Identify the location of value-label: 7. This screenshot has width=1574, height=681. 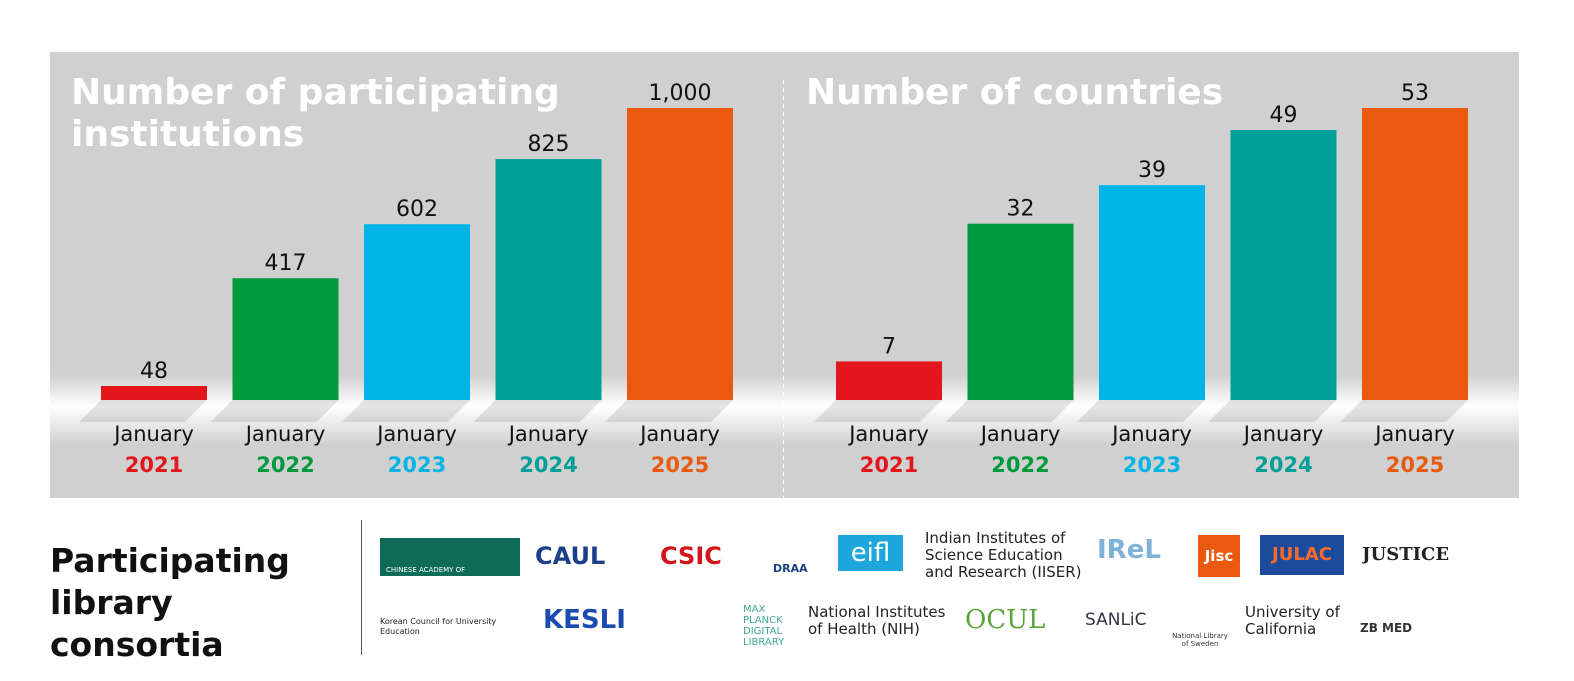
(889, 346).